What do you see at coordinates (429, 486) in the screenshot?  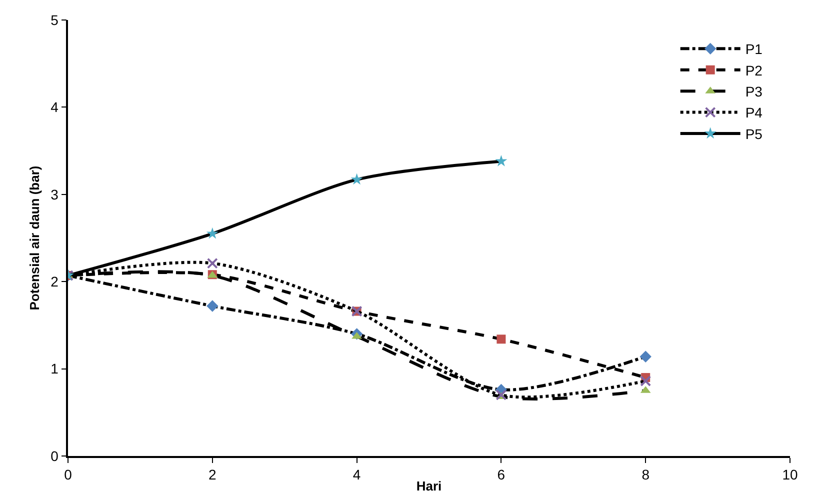 I see `x-axis-title: Hari` at bounding box center [429, 486].